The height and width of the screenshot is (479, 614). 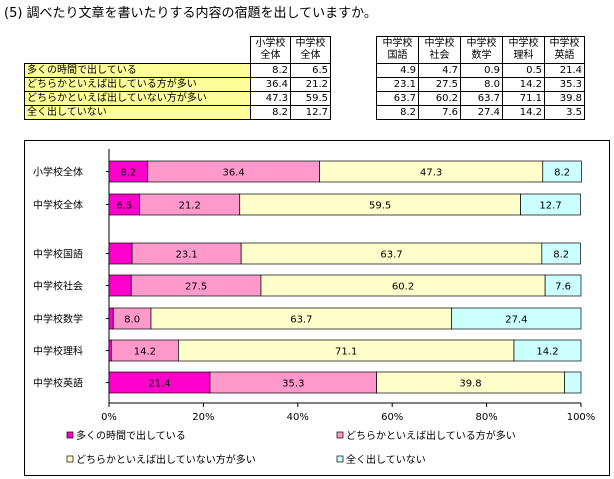 I want to click on table-cell: 3.5, so click(x=564, y=112).